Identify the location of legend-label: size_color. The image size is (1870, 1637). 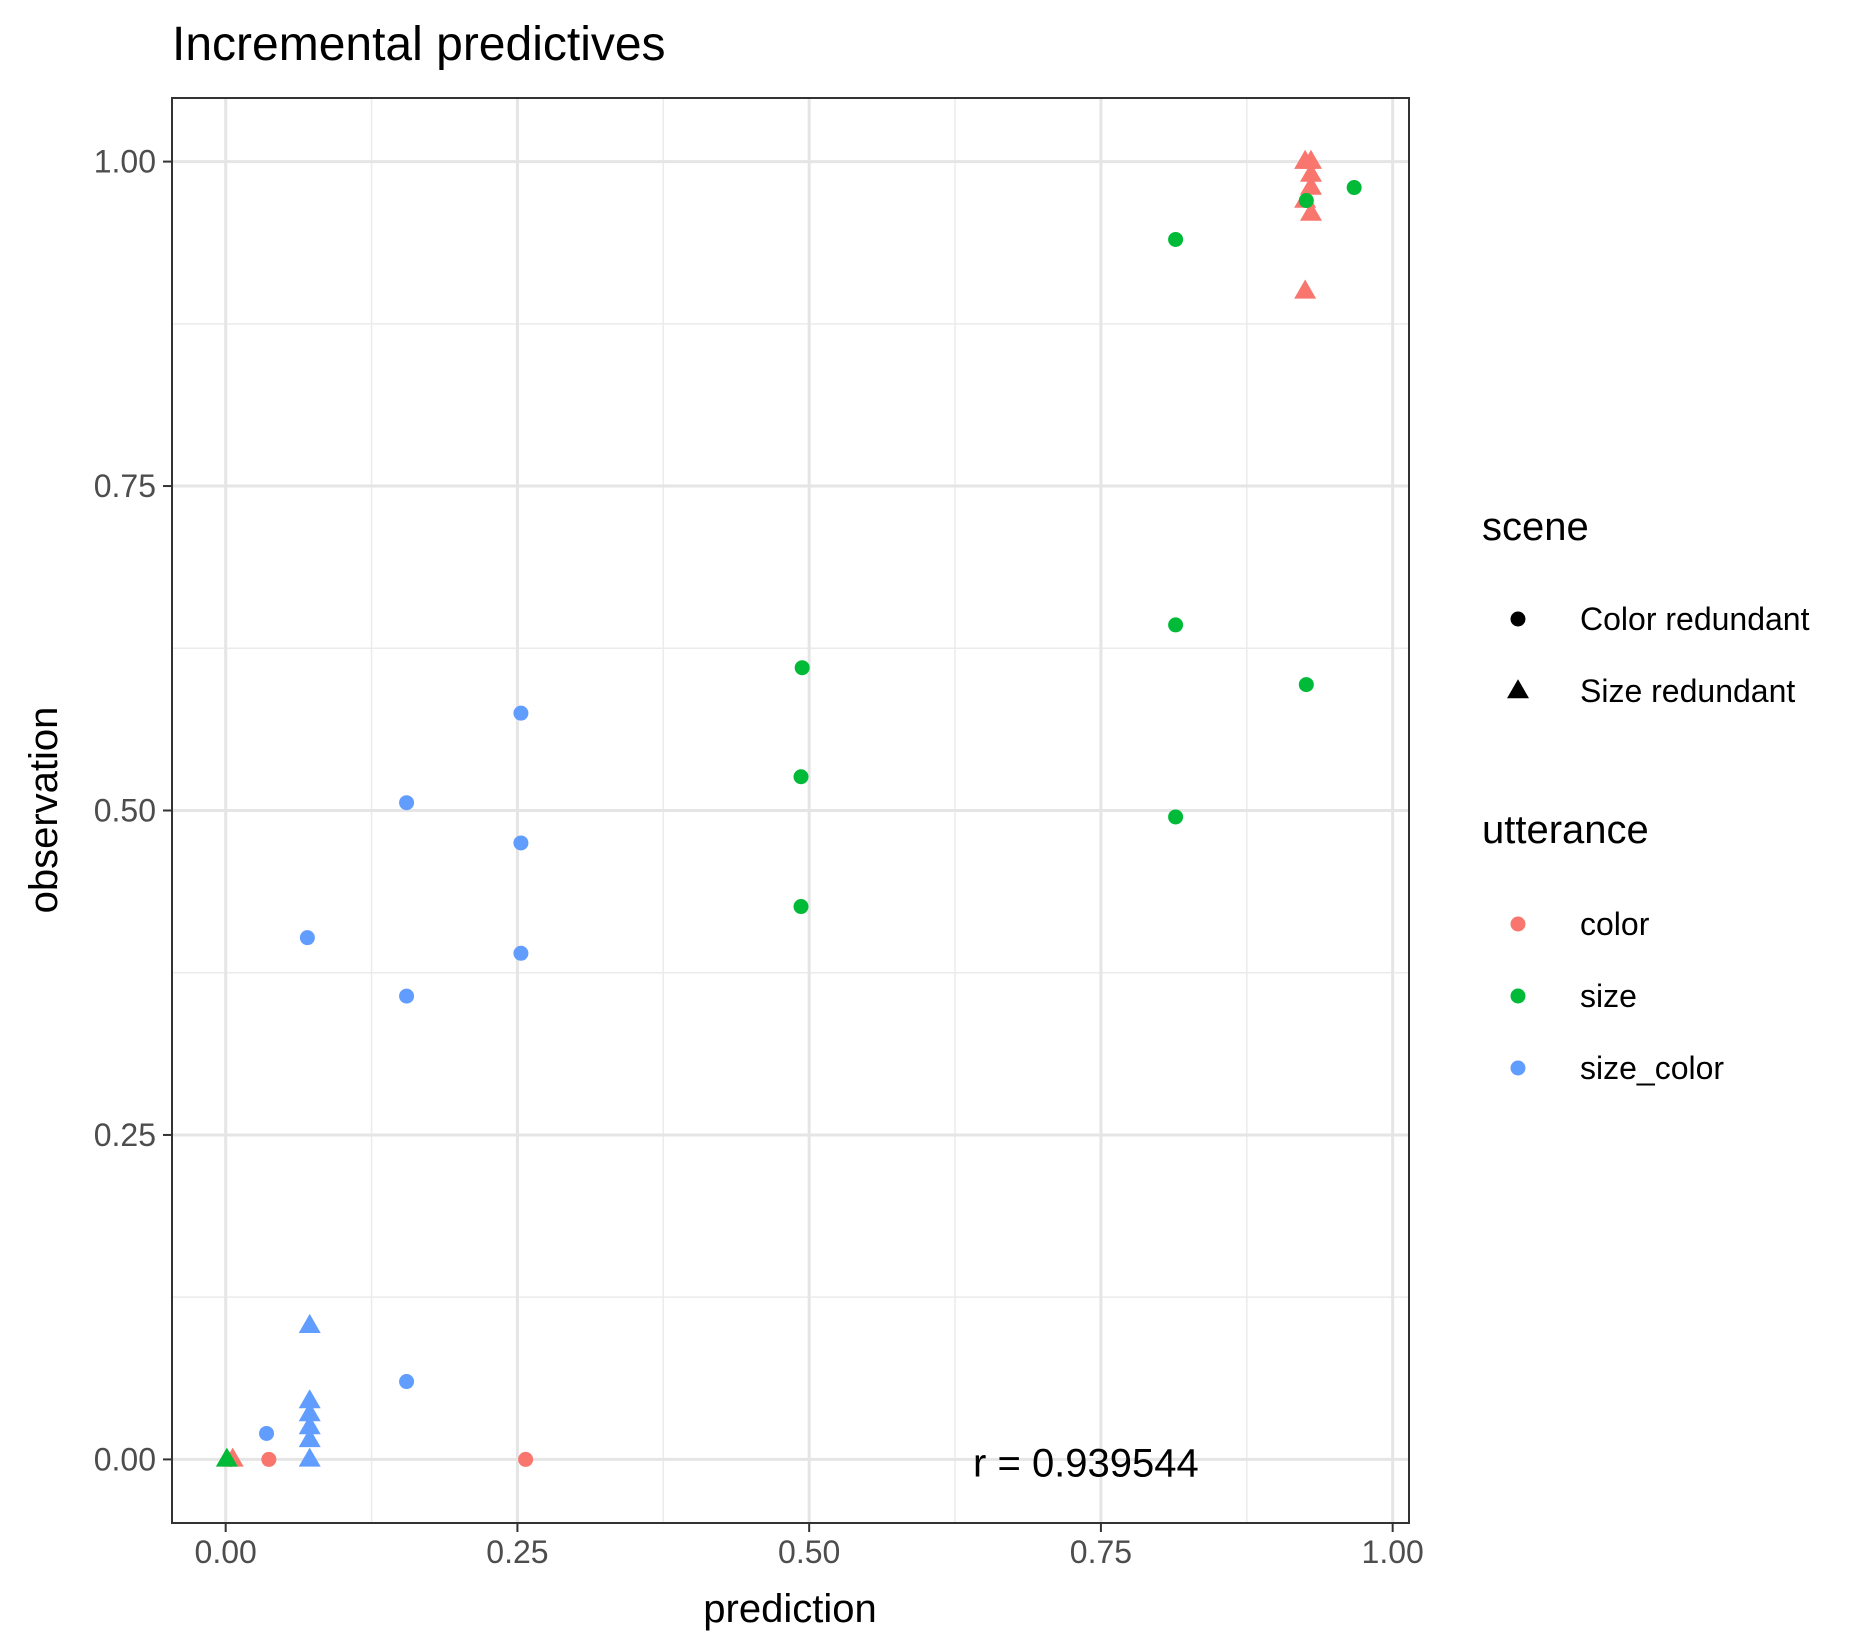
(1652, 1068).